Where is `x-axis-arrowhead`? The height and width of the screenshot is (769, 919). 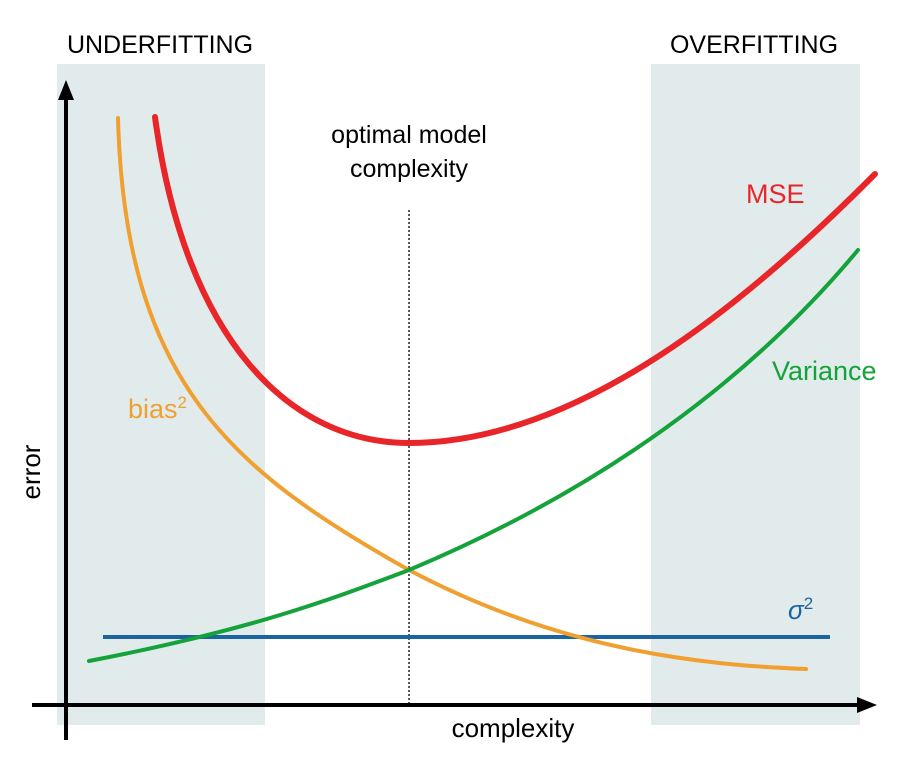
x-axis-arrowhead is located at coordinates (867, 705).